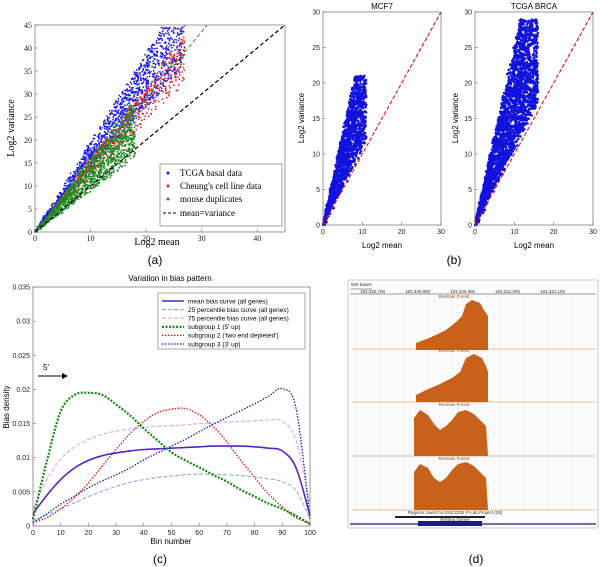  What do you see at coordinates (168, 199) in the screenshot?
I see `legend-mouse-marker` at bounding box center [168, 199].